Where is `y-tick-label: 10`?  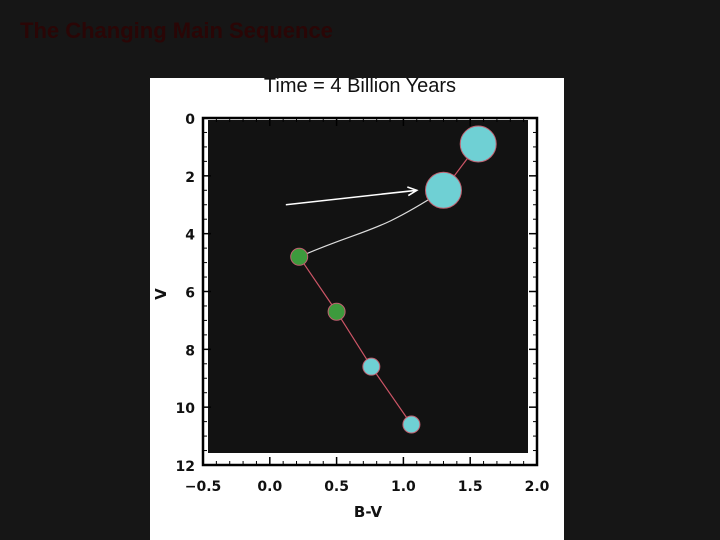
y-tick-label: 10 is located at coordinates (186, 409).